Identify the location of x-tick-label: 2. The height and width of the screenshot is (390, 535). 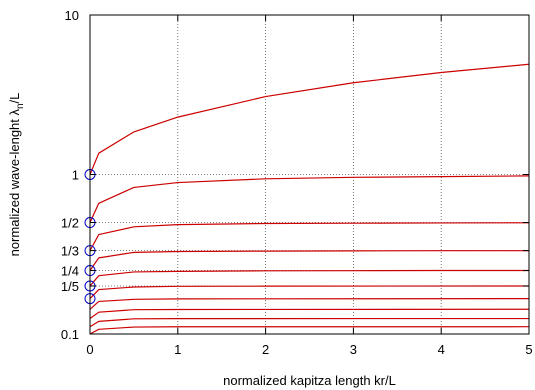
(265, 349).